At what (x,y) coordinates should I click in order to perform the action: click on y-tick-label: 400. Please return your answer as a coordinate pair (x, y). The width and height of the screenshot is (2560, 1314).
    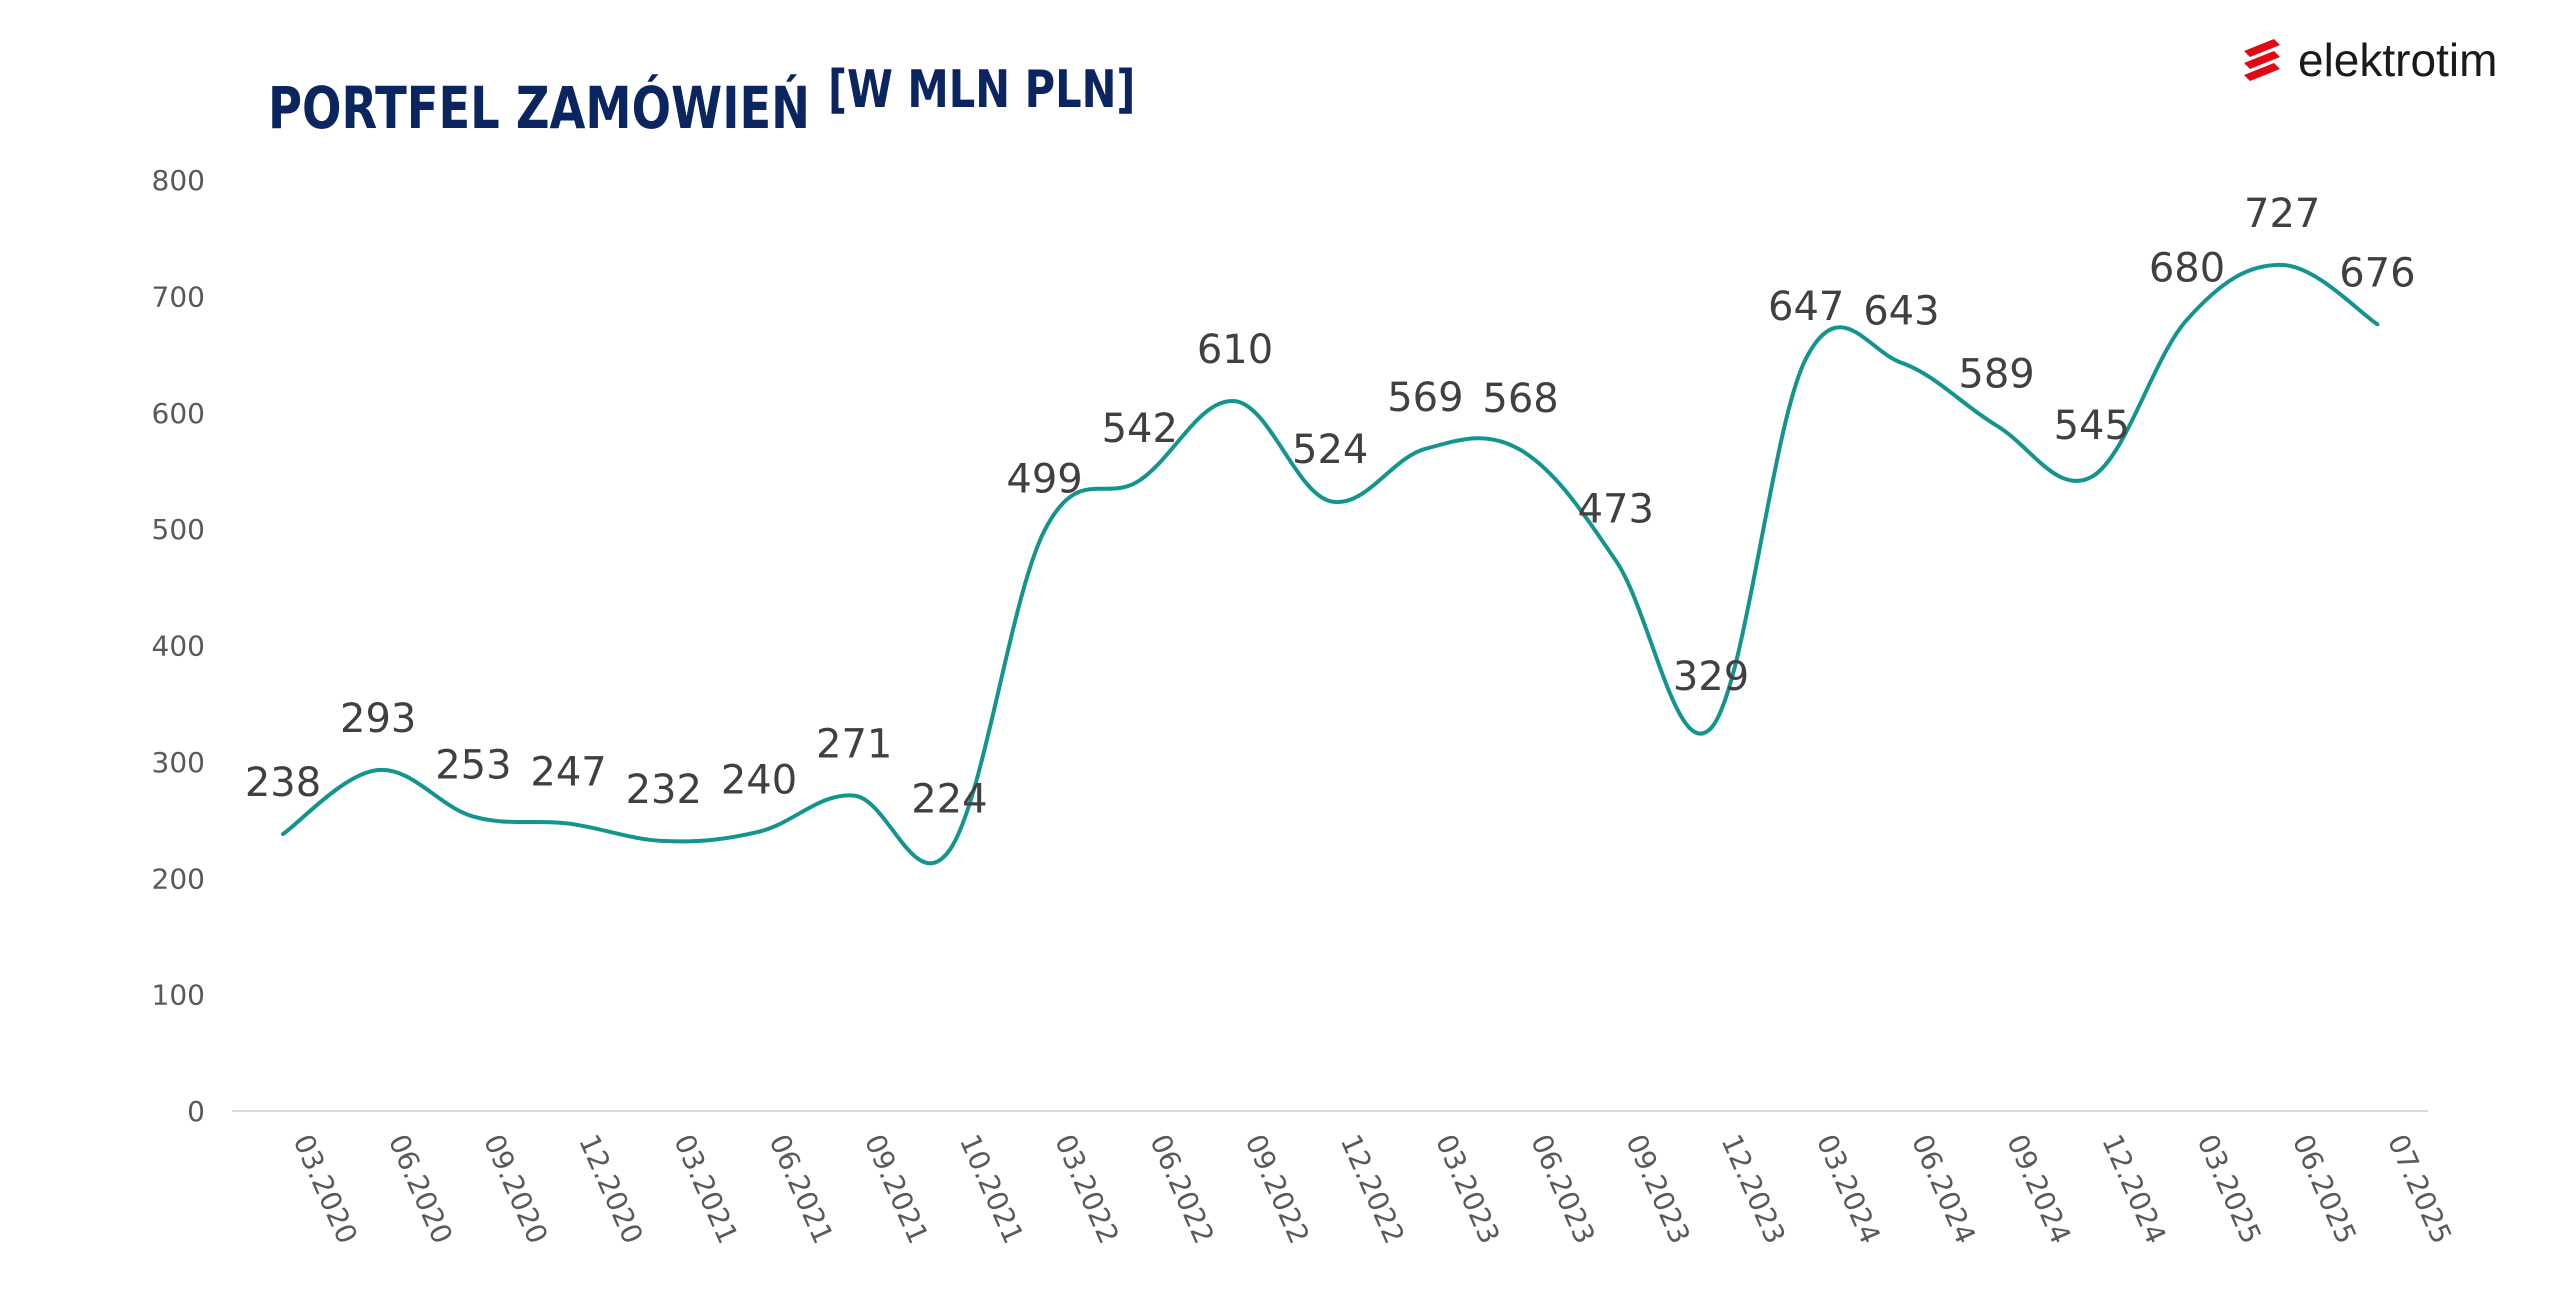
    Looking at the image, I should click on (178, 646).